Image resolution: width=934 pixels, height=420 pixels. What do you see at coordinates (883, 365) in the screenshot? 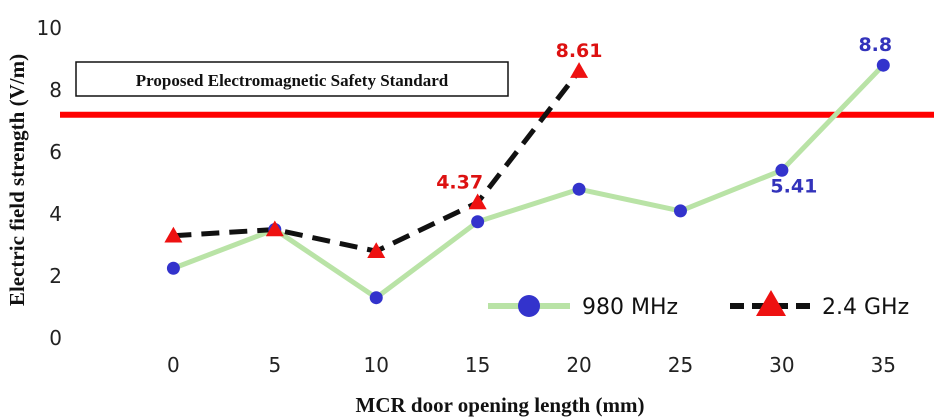
I see `x-tick-label: 35` at bounding box center [883, 365].